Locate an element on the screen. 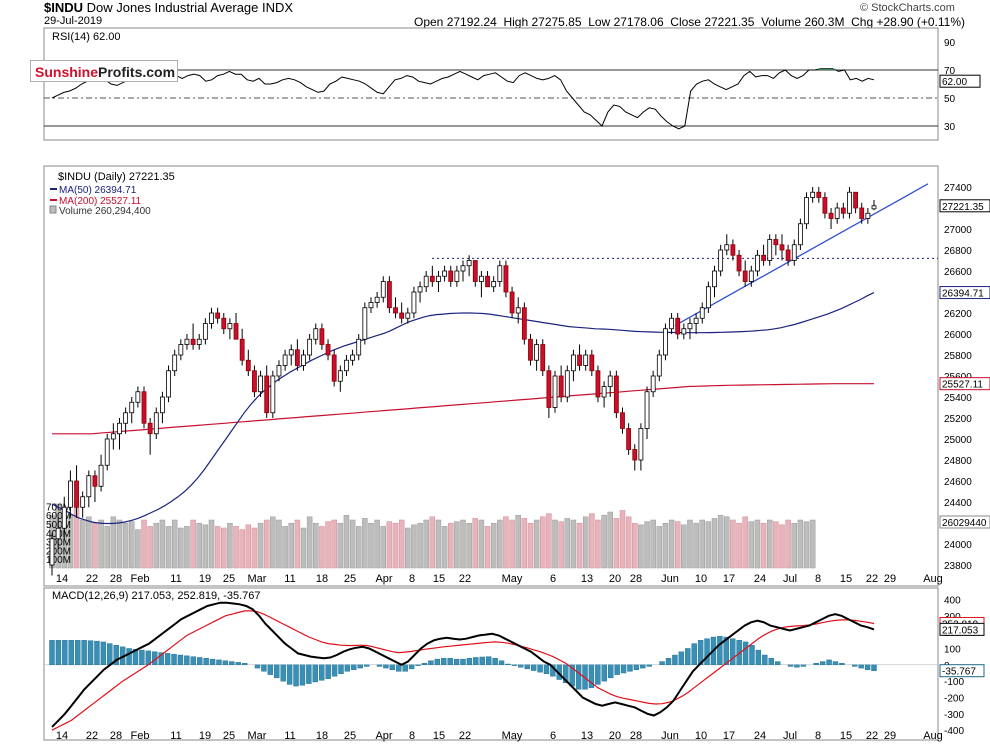 The height and width of the screenshot is (744, 990). trendline is located at coordinates (801, 255).